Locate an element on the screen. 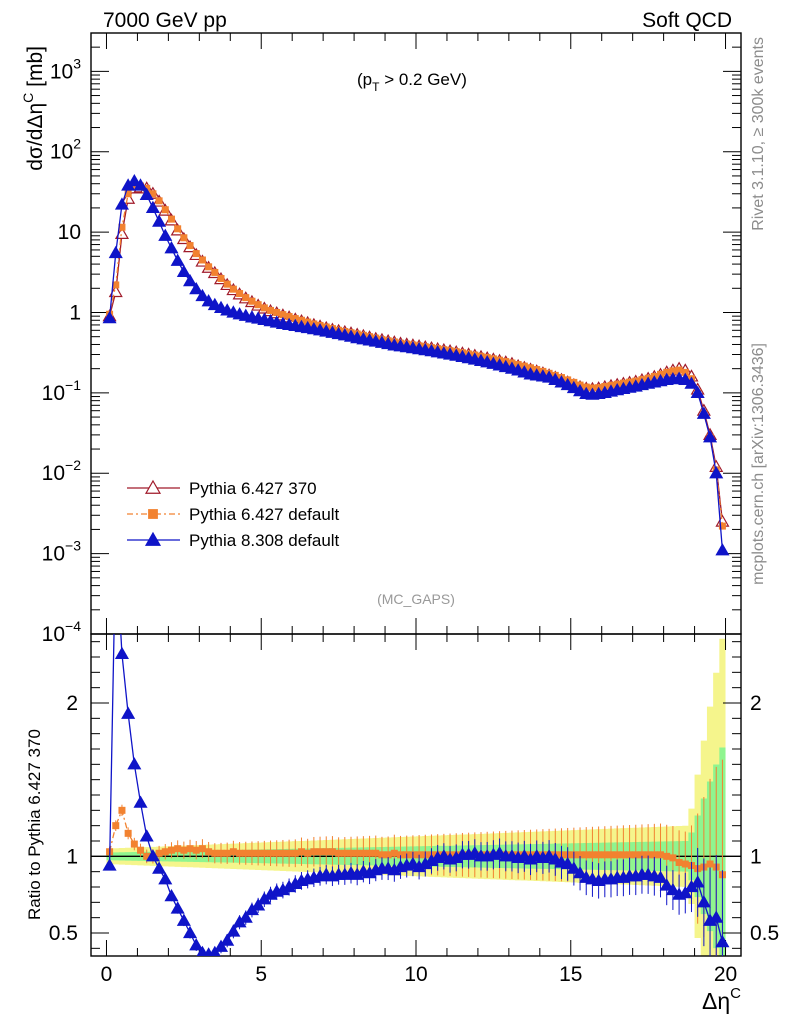 This screenshot has height=1024, width=786. watermark: (MC_GAPS) is located at coordinates (416, 599).